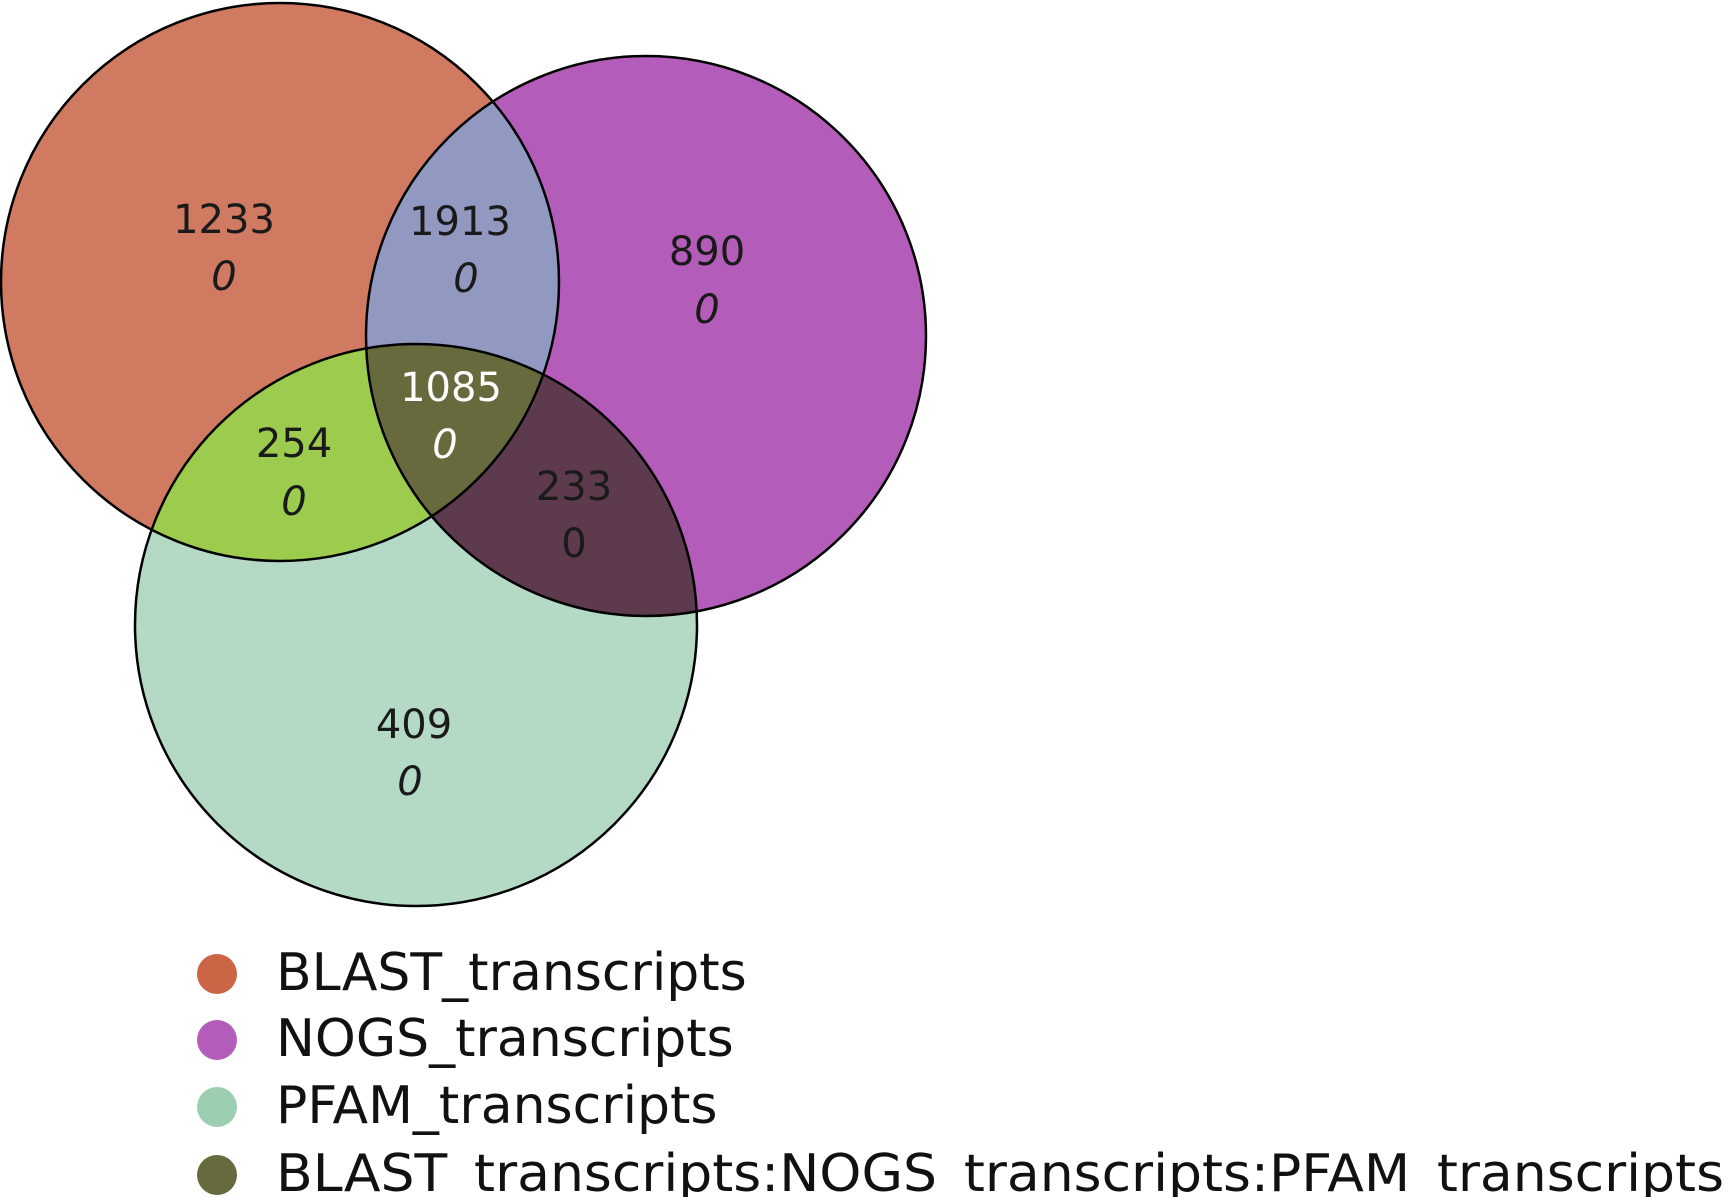  I want to click on pfam-only-sub: 0, so click(409, 782).